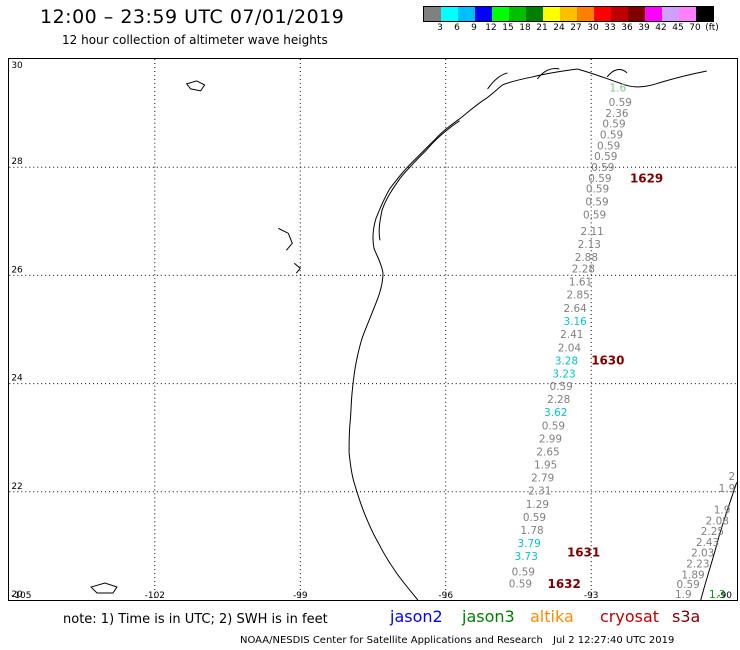  What do you see at coordinates (547, 453) in the screenshot?
I see `wave-height-label: 2.65` at bounding box center [547, 453].